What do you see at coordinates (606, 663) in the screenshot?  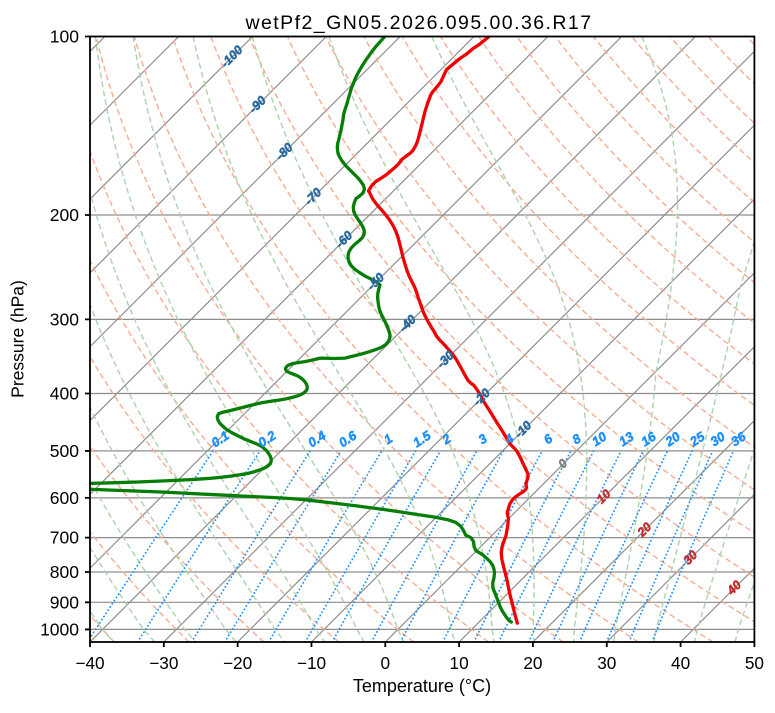 I see `svg-text: 30` at bounding box center [606, 663].